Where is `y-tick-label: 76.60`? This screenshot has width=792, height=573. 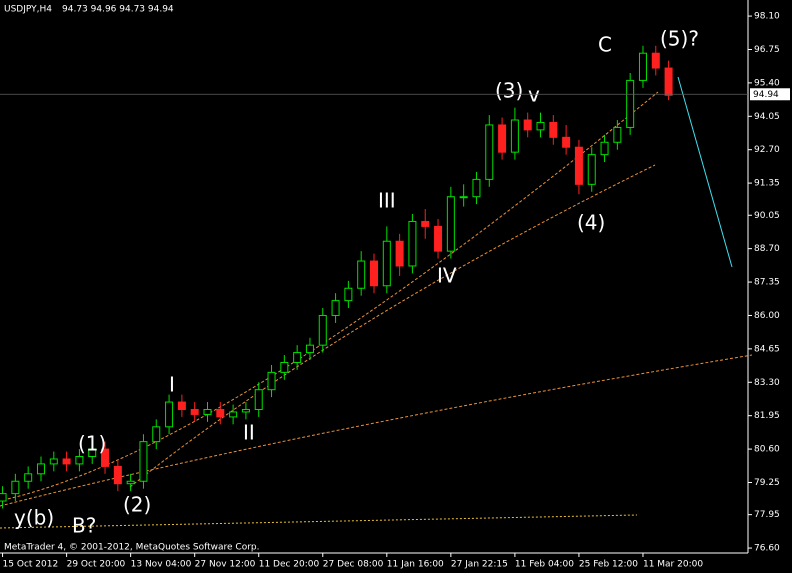 y-tick-label: 76.60 is located at coordinates (767, 549).